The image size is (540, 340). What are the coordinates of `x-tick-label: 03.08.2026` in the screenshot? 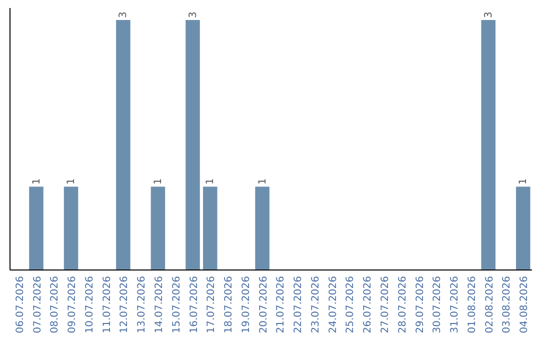 It's located at (507, 305).